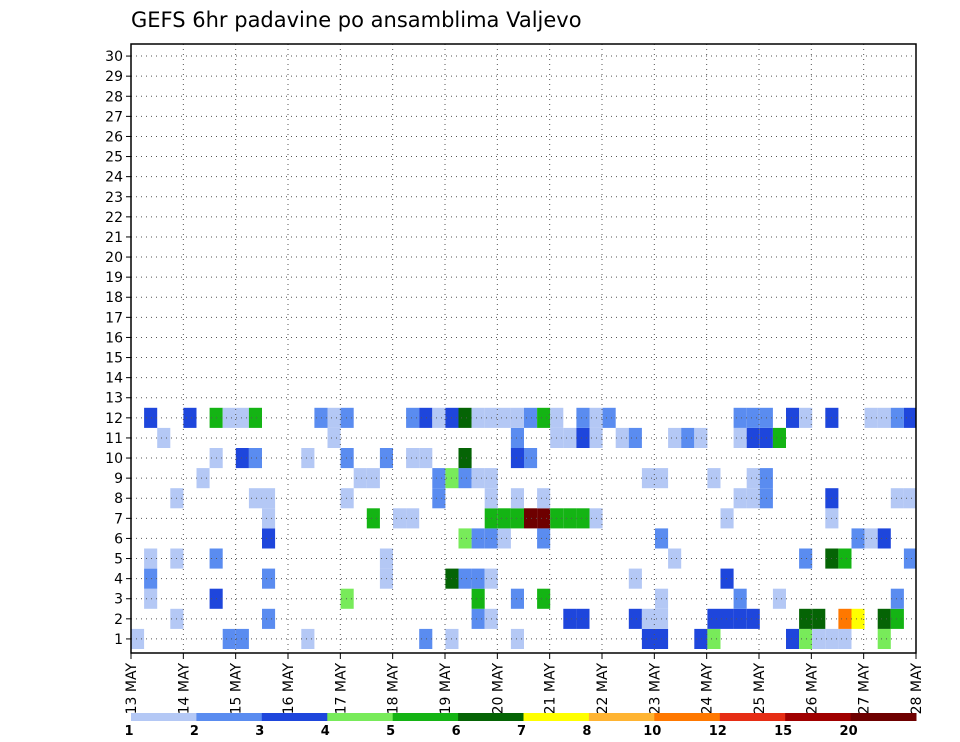  What do you see at coordinates (118, 499) in the screenshot?
I see `y-tick-label: 8` at bounding box center [118, 499].